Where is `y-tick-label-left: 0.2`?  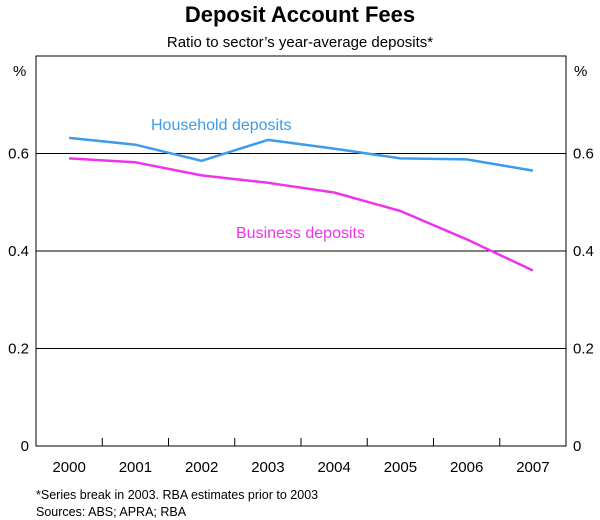 y-tick-label-left: 0.2 is located at coordinates (18, 349).